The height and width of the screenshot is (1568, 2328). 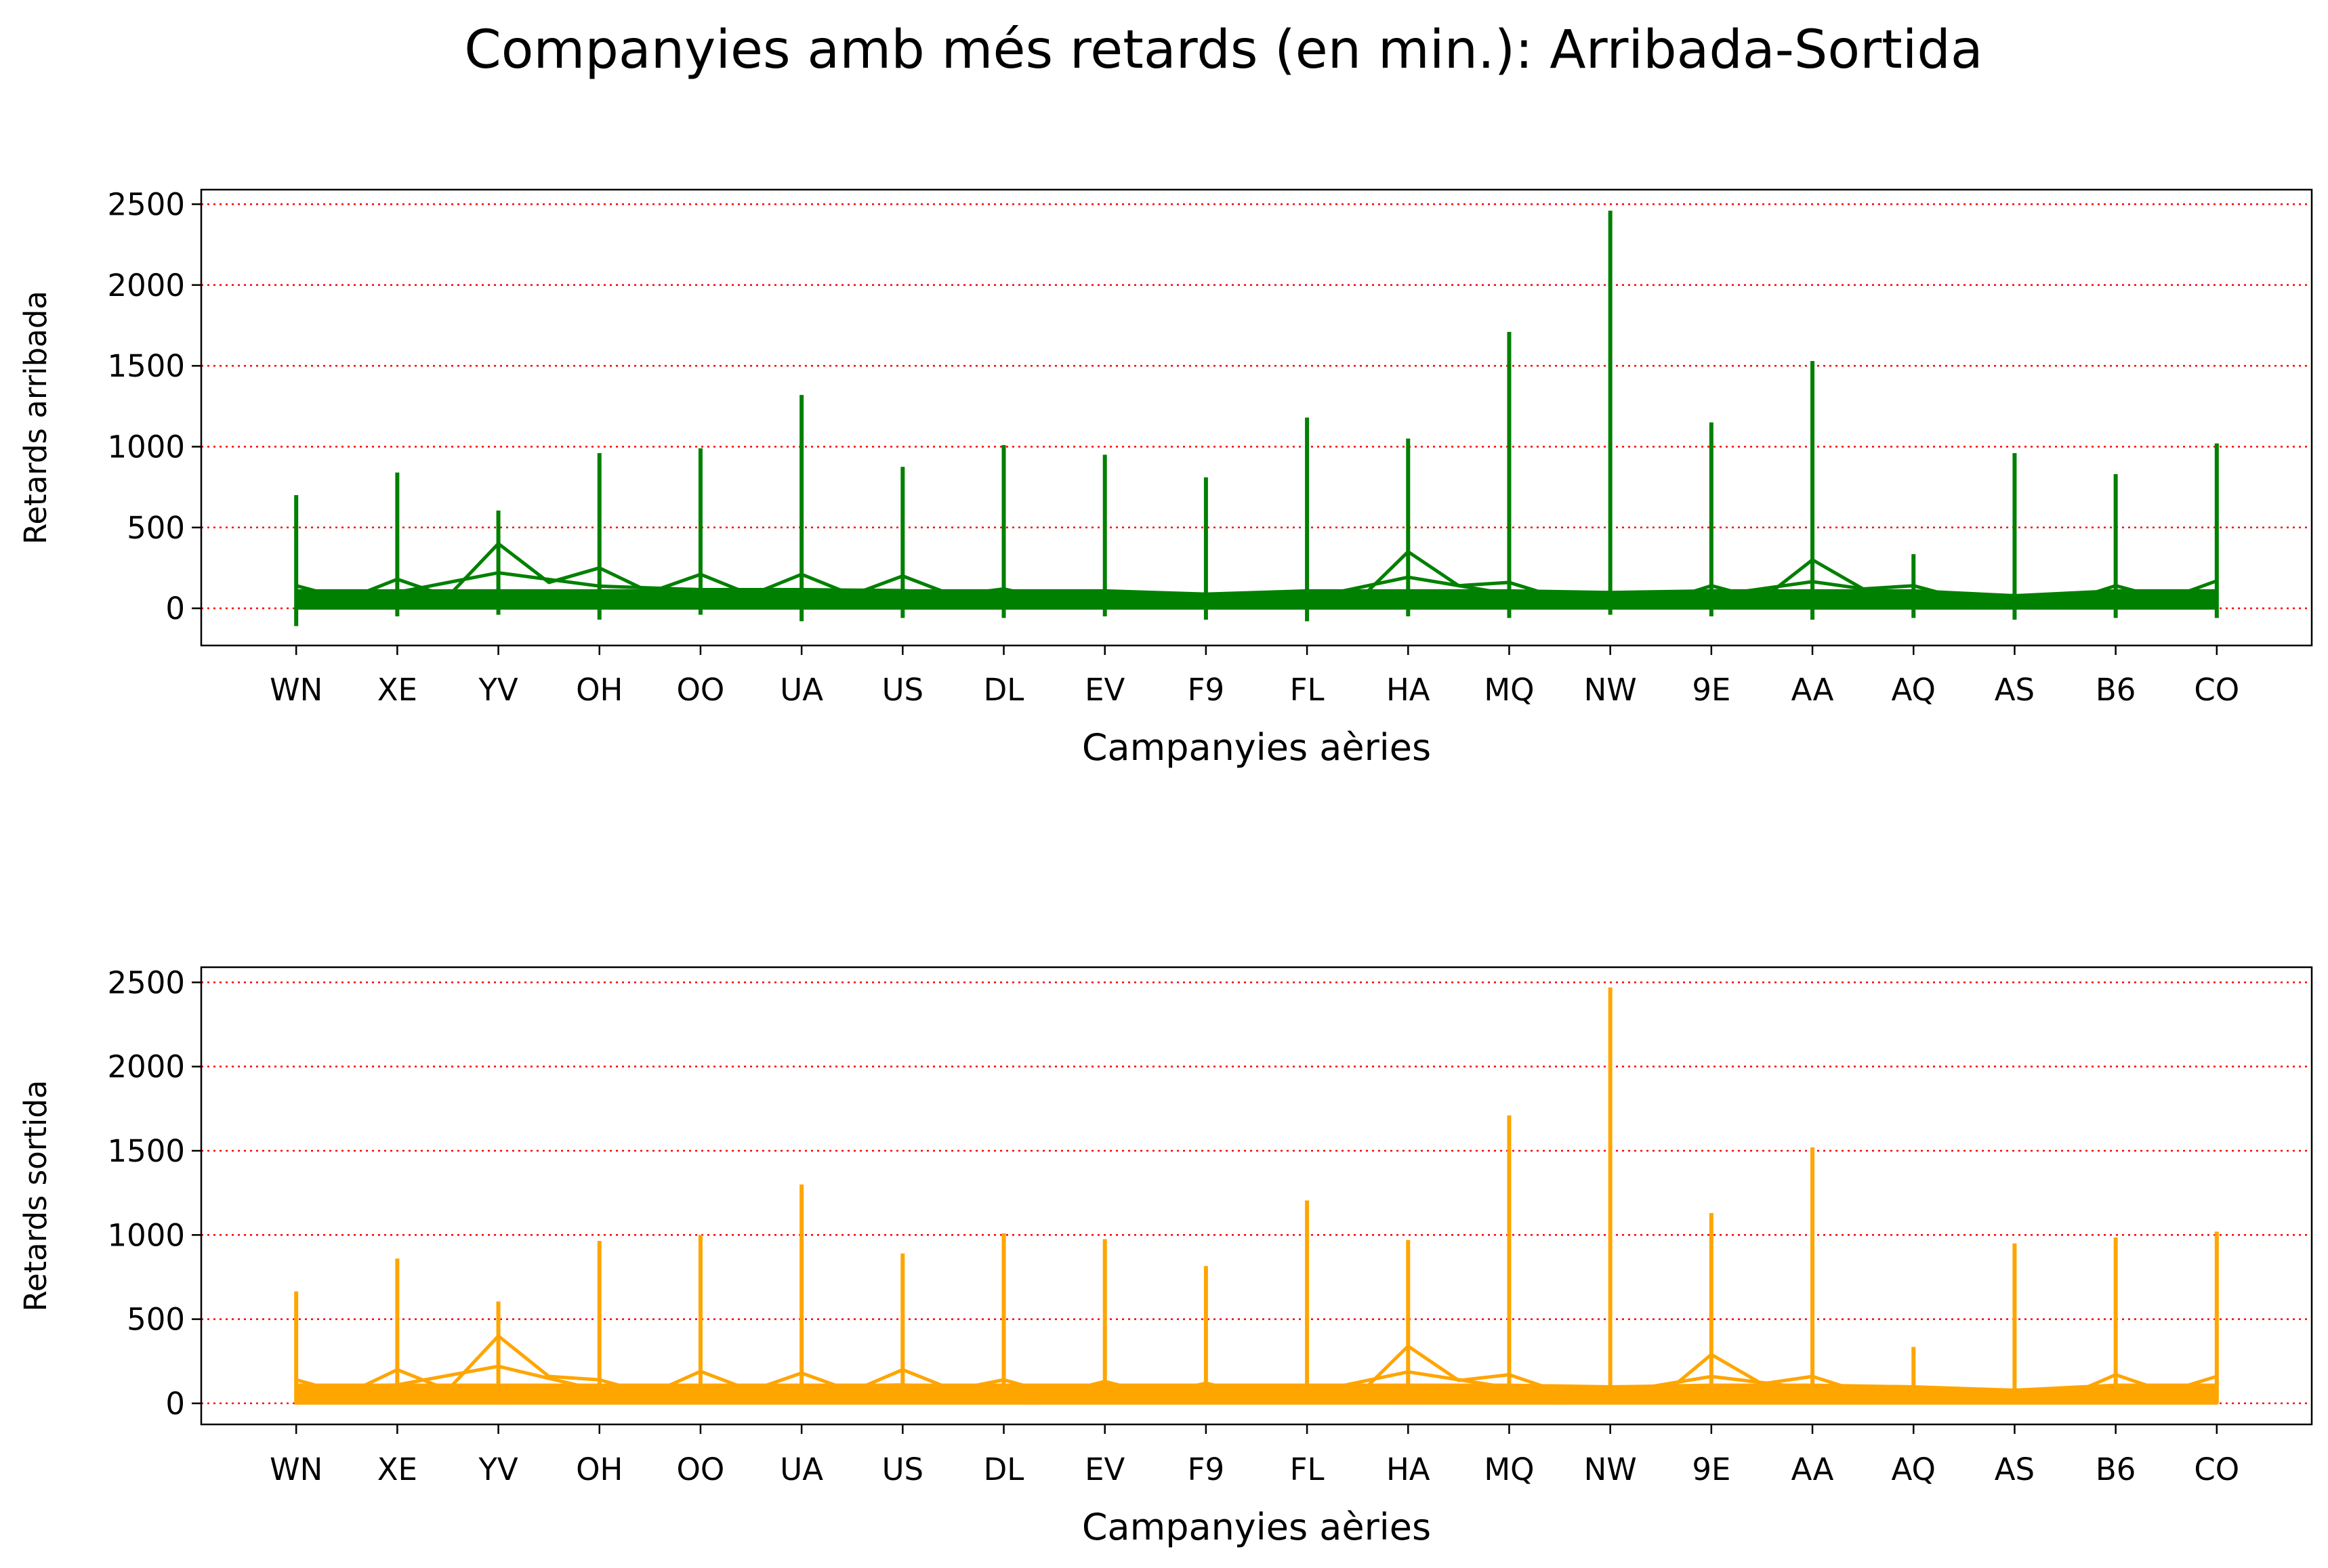 What do you see at coordinates (36, 1196) in the screenshot?
I see `y-axis-label: Retards sortida` at bounding box center [36, 1196].